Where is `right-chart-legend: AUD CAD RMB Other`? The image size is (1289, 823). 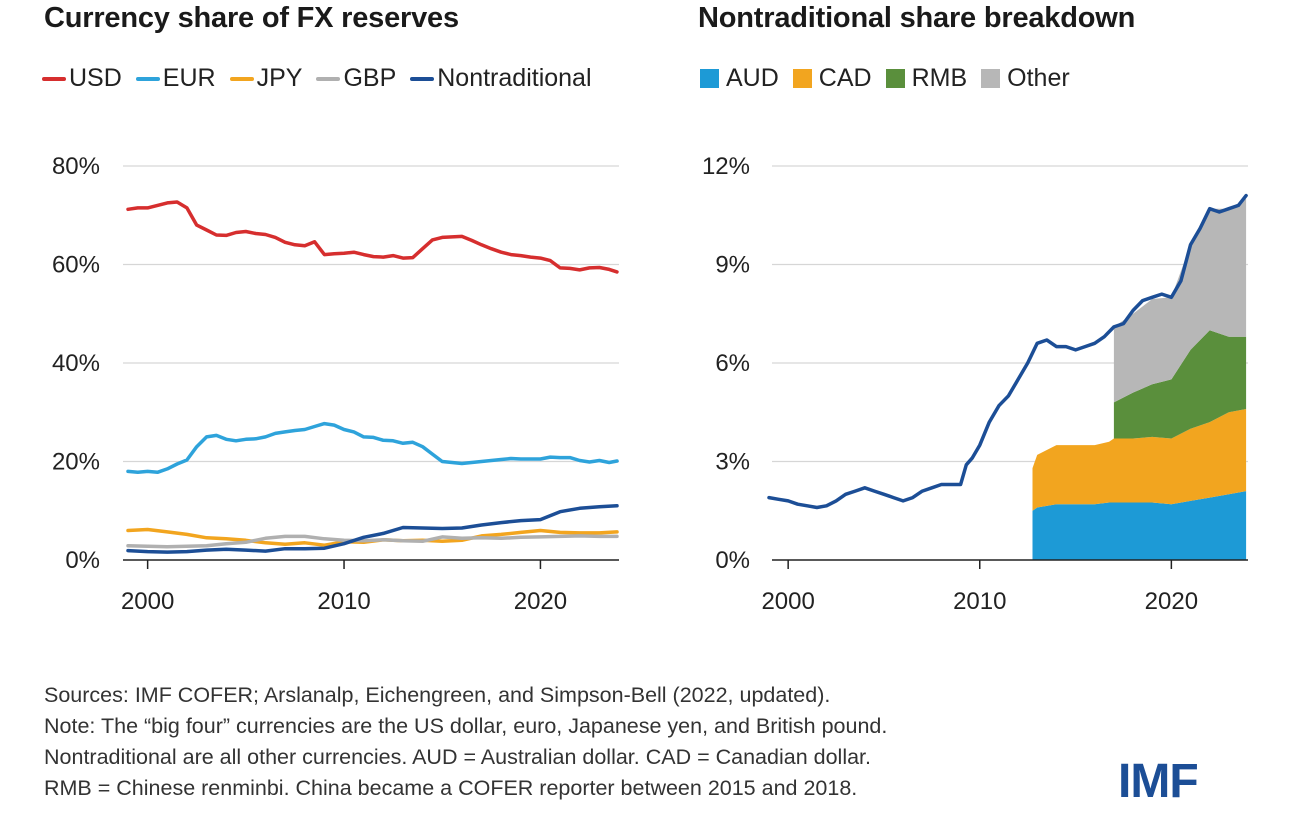
right-chart-legend: AUD CAD RMB Other is located at coordinates (892, 78).